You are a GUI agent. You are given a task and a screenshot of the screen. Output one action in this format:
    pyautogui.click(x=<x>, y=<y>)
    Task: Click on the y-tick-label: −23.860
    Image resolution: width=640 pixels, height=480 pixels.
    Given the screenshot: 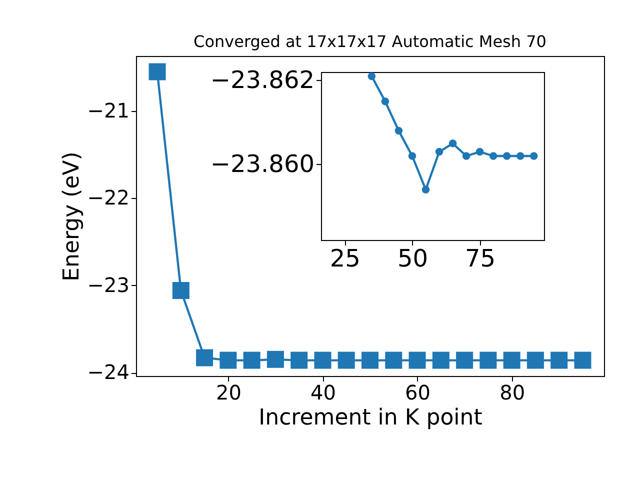 What is the action you would take?
    pyautogui.click(x=262, y=164)
    